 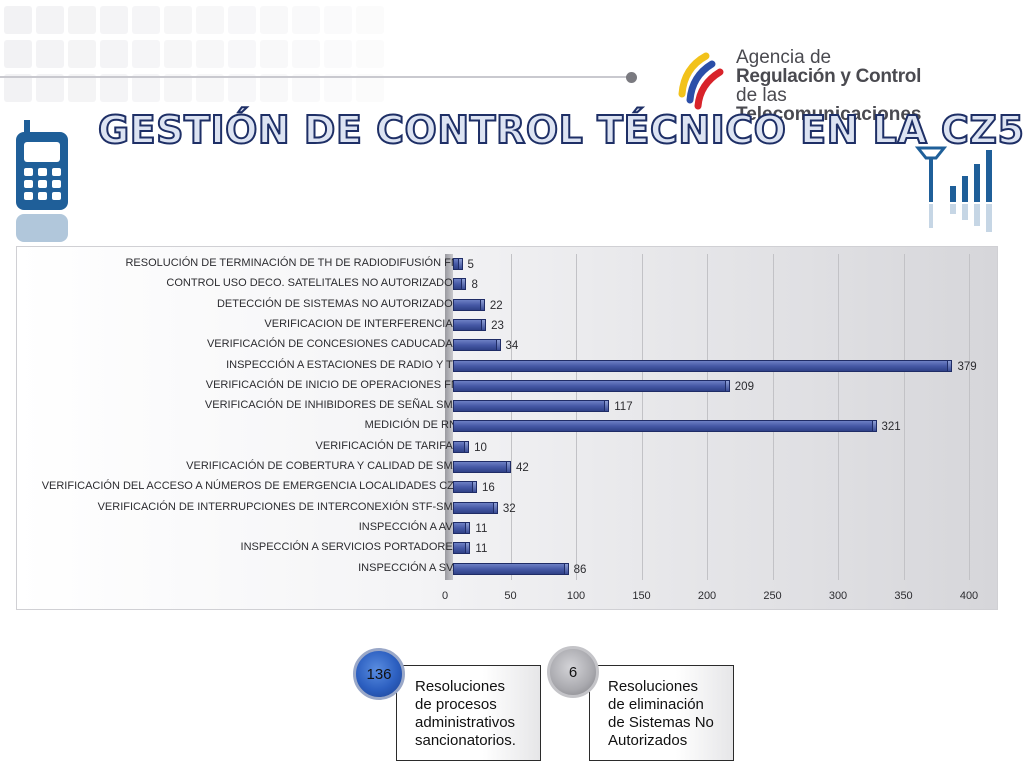 What do you see at coordinates (829, 76) in the screenshot?
I see `logo-line-2: Regulación y Control` at bounding box center [829, 76].